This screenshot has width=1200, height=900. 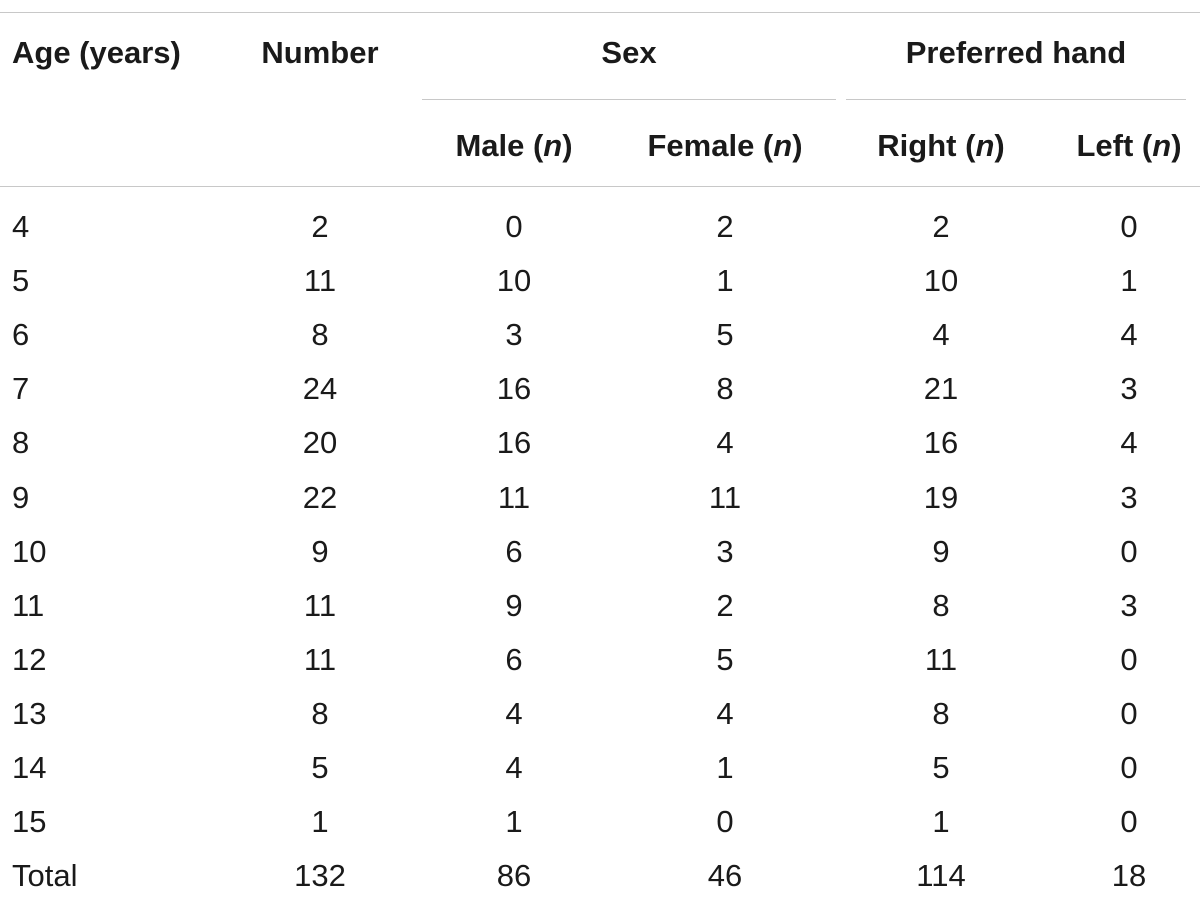 I want to click on cell-male: 1, so click(x=514, y=821).